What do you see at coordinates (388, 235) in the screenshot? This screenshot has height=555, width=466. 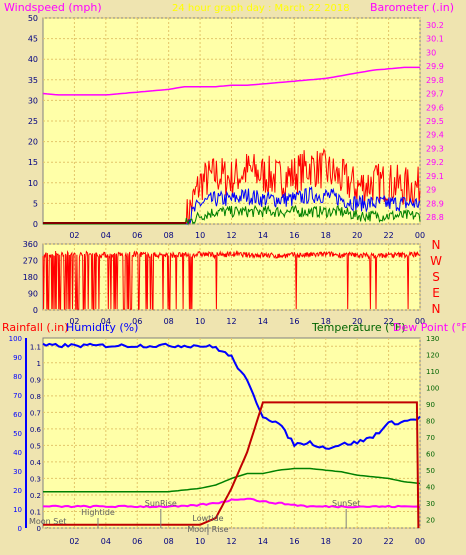 I see `wind-xtick-22: 22` at bounding box center [388, 235].